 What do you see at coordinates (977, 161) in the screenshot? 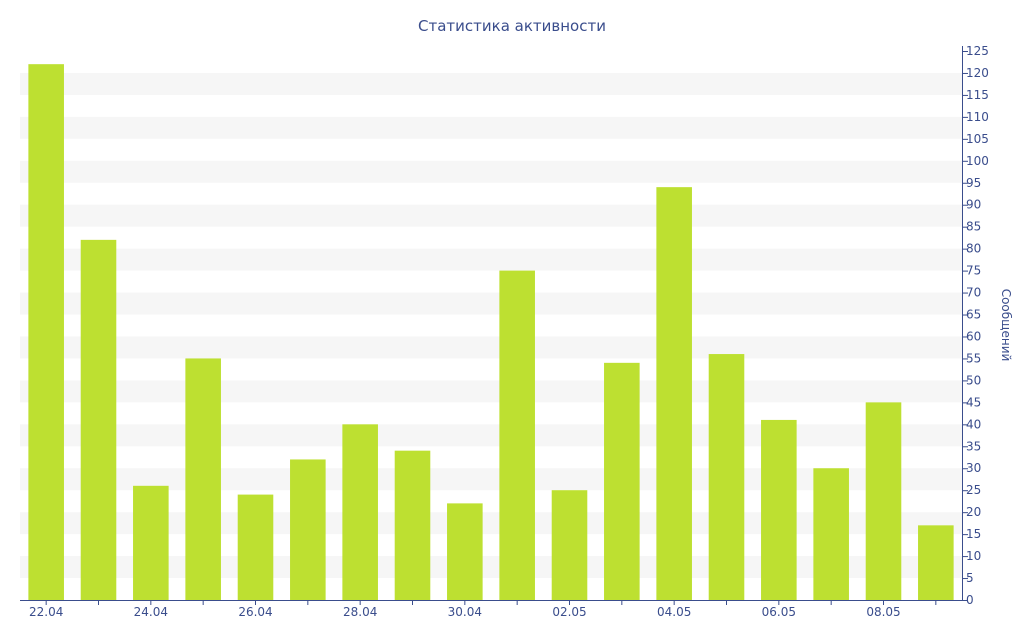
I see `y-tick-label: 100` at bounding box center [977, 161].